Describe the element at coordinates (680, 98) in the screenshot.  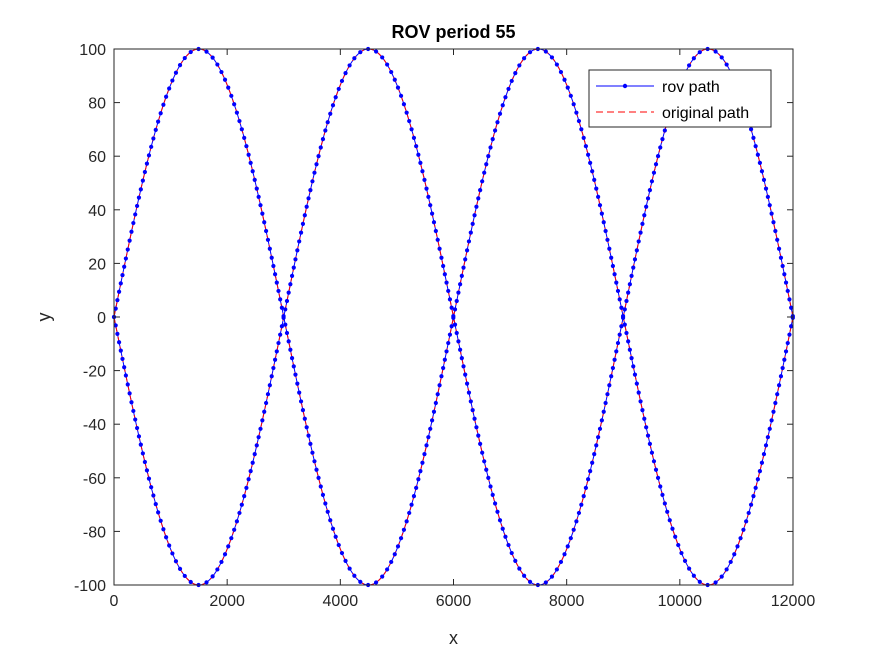
I see `legend-box` at that location.